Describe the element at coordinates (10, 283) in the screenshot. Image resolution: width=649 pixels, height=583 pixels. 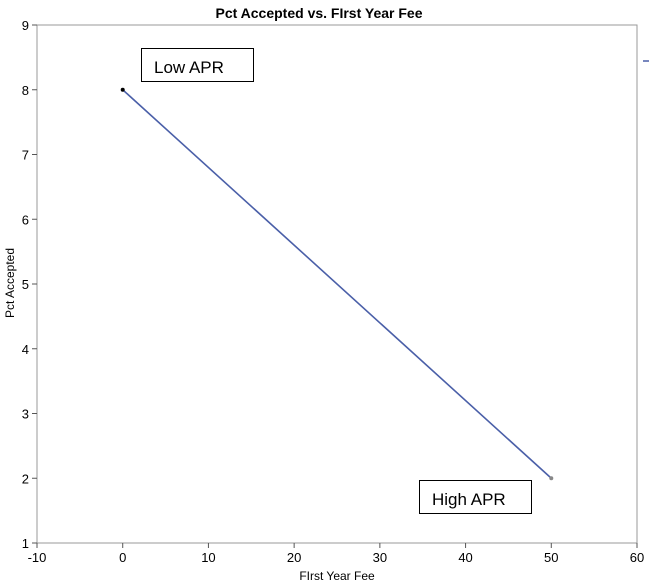
I see `y-axis-title: Pct Accepted` at that location.